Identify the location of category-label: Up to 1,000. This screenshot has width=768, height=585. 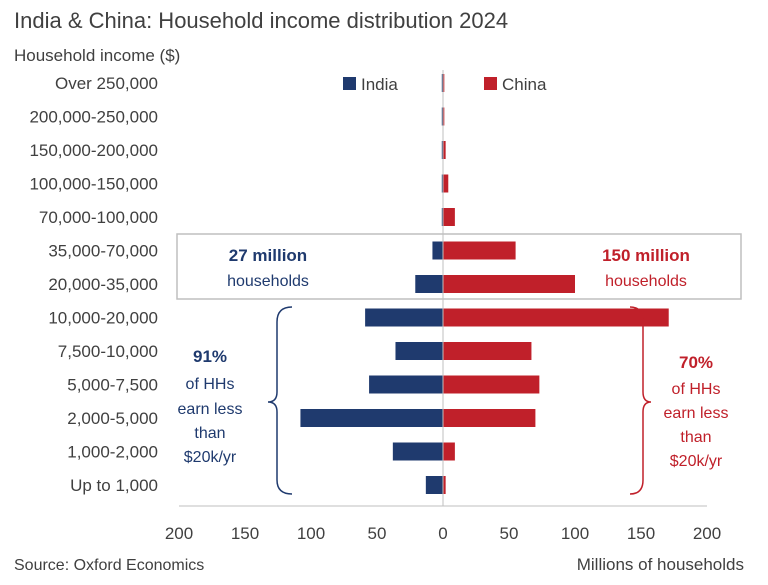
(114, 485).